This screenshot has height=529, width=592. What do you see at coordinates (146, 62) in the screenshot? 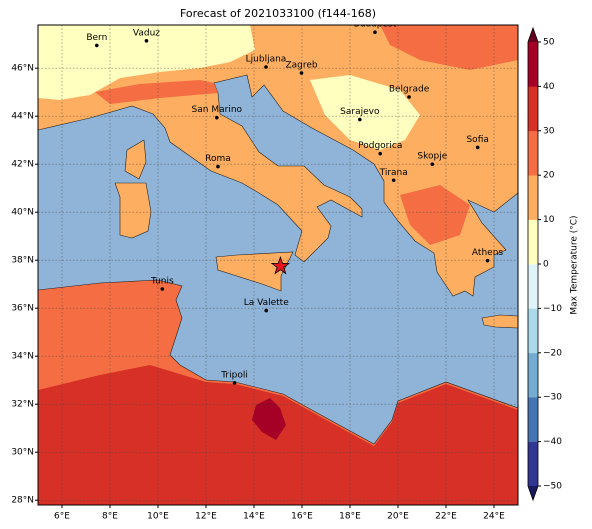
I see `alps-cool` at bounding box center [146, 62].